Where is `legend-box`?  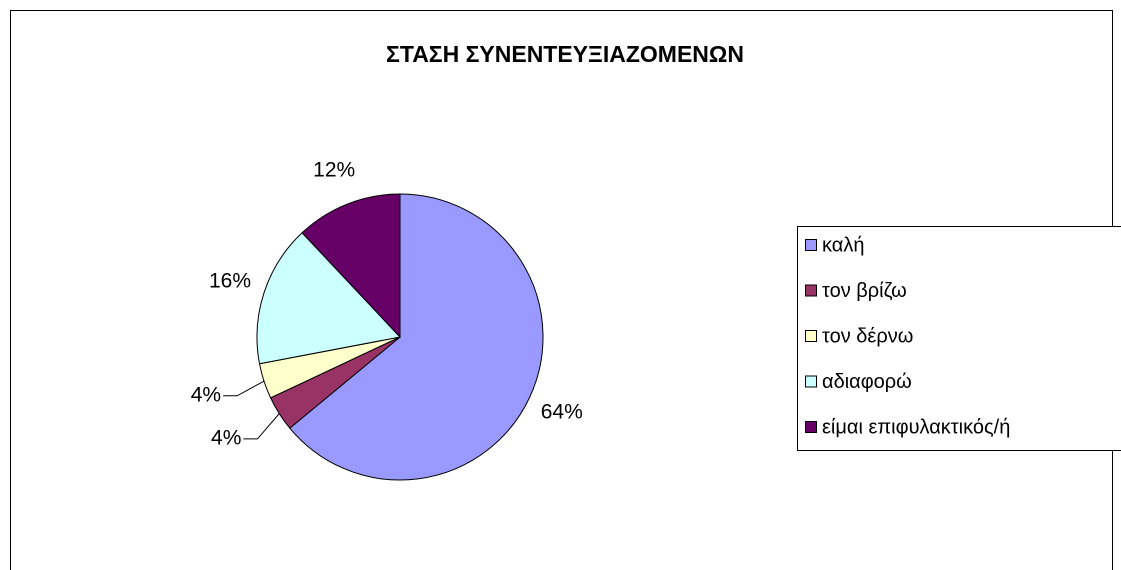 legend-box is located at coordinates (959, 338).